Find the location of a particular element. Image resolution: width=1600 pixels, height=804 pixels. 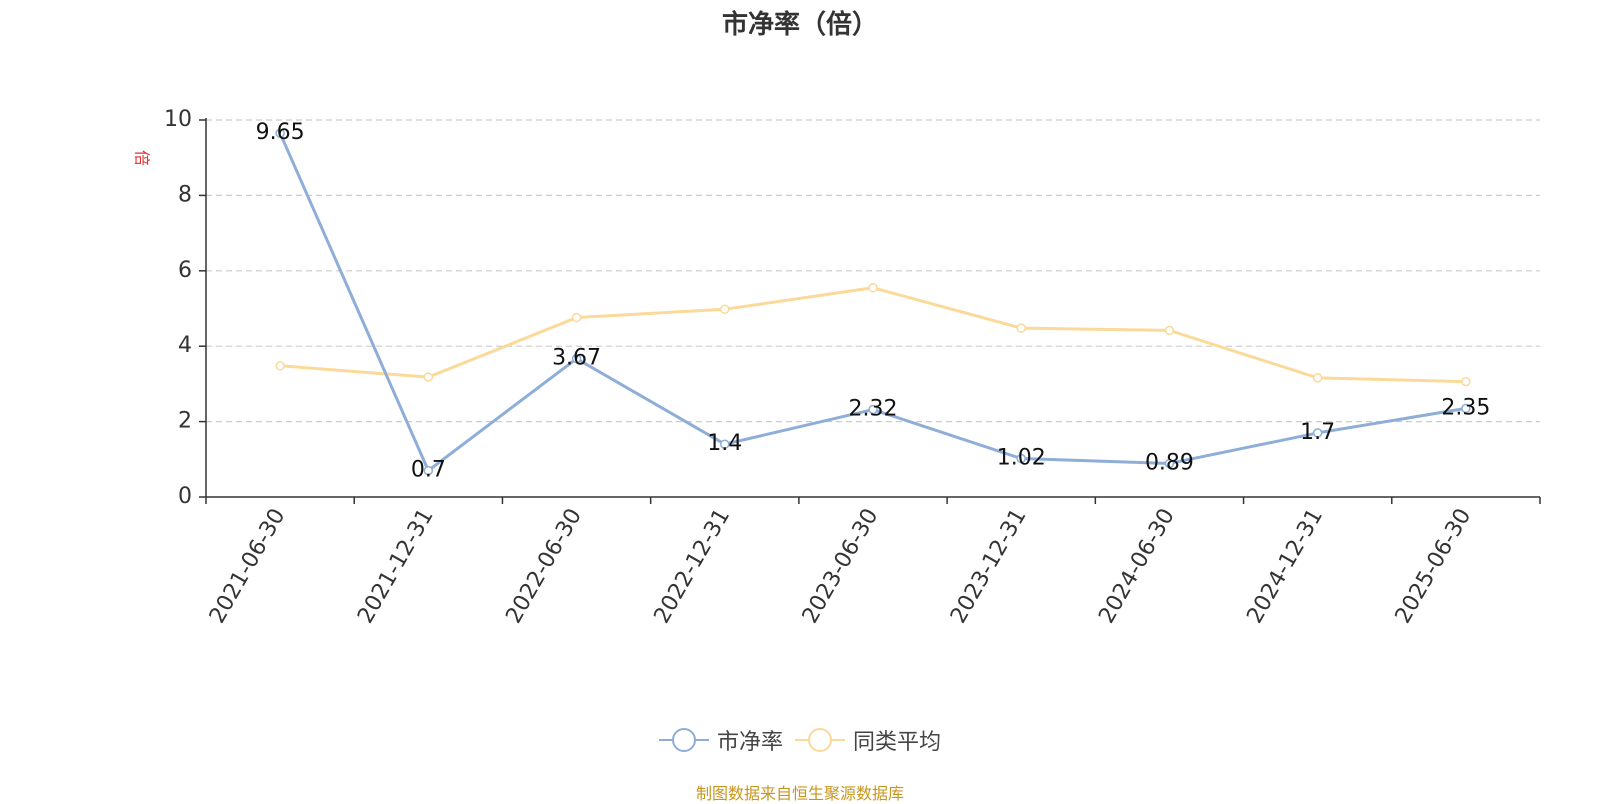

x-tick-label-6: 2024-06-30 is located at coordinates (1137, 566).